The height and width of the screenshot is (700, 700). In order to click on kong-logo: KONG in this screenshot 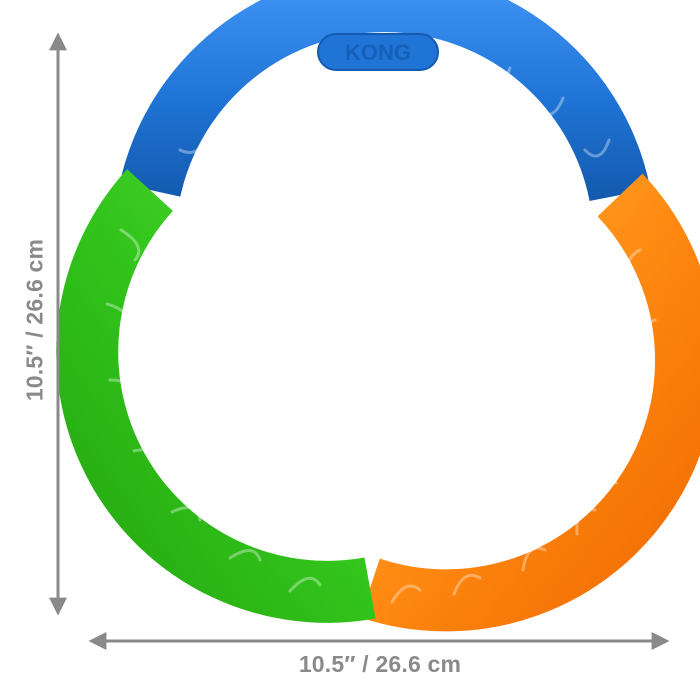, I will do `click(378, 52)`.